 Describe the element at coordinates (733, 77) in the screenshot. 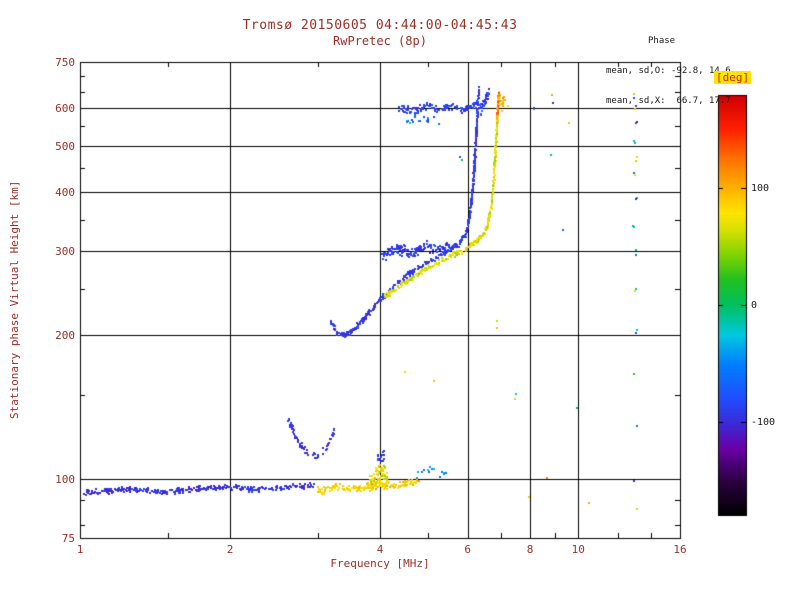

I see `colorbar-unit-label: [deg]` at that location.